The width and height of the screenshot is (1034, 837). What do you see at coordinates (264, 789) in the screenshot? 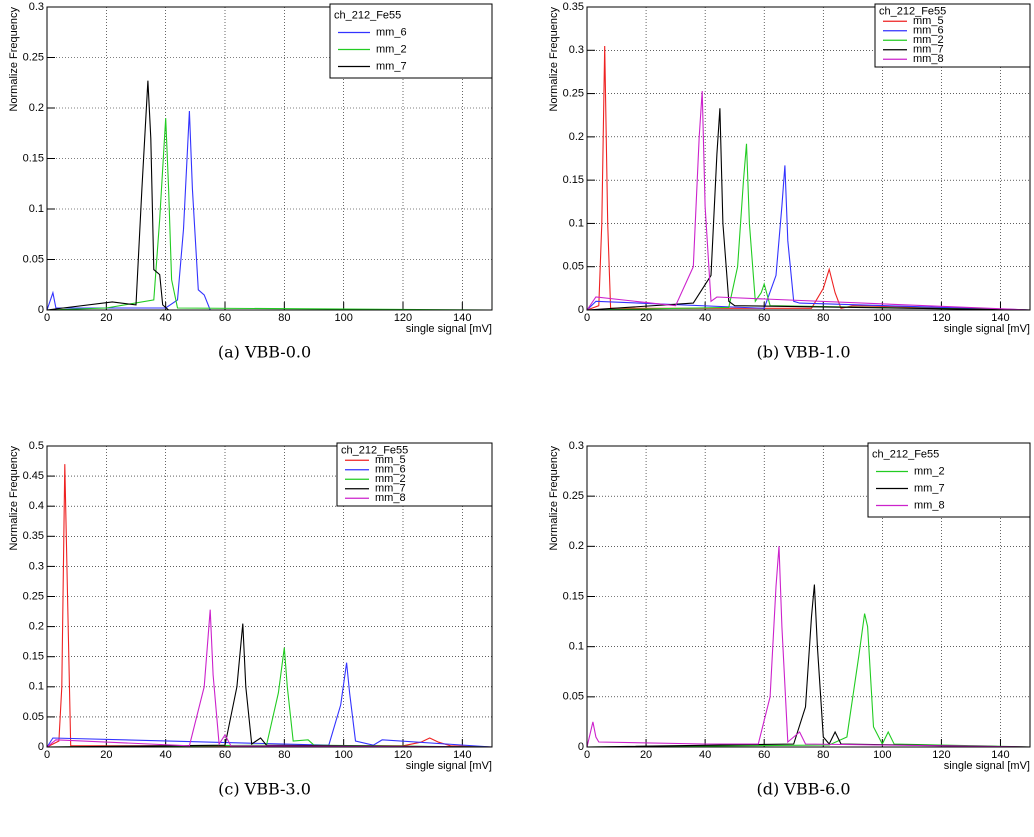
I see `caption: (c) VBB-3.0` at bounding box center [264, 789].